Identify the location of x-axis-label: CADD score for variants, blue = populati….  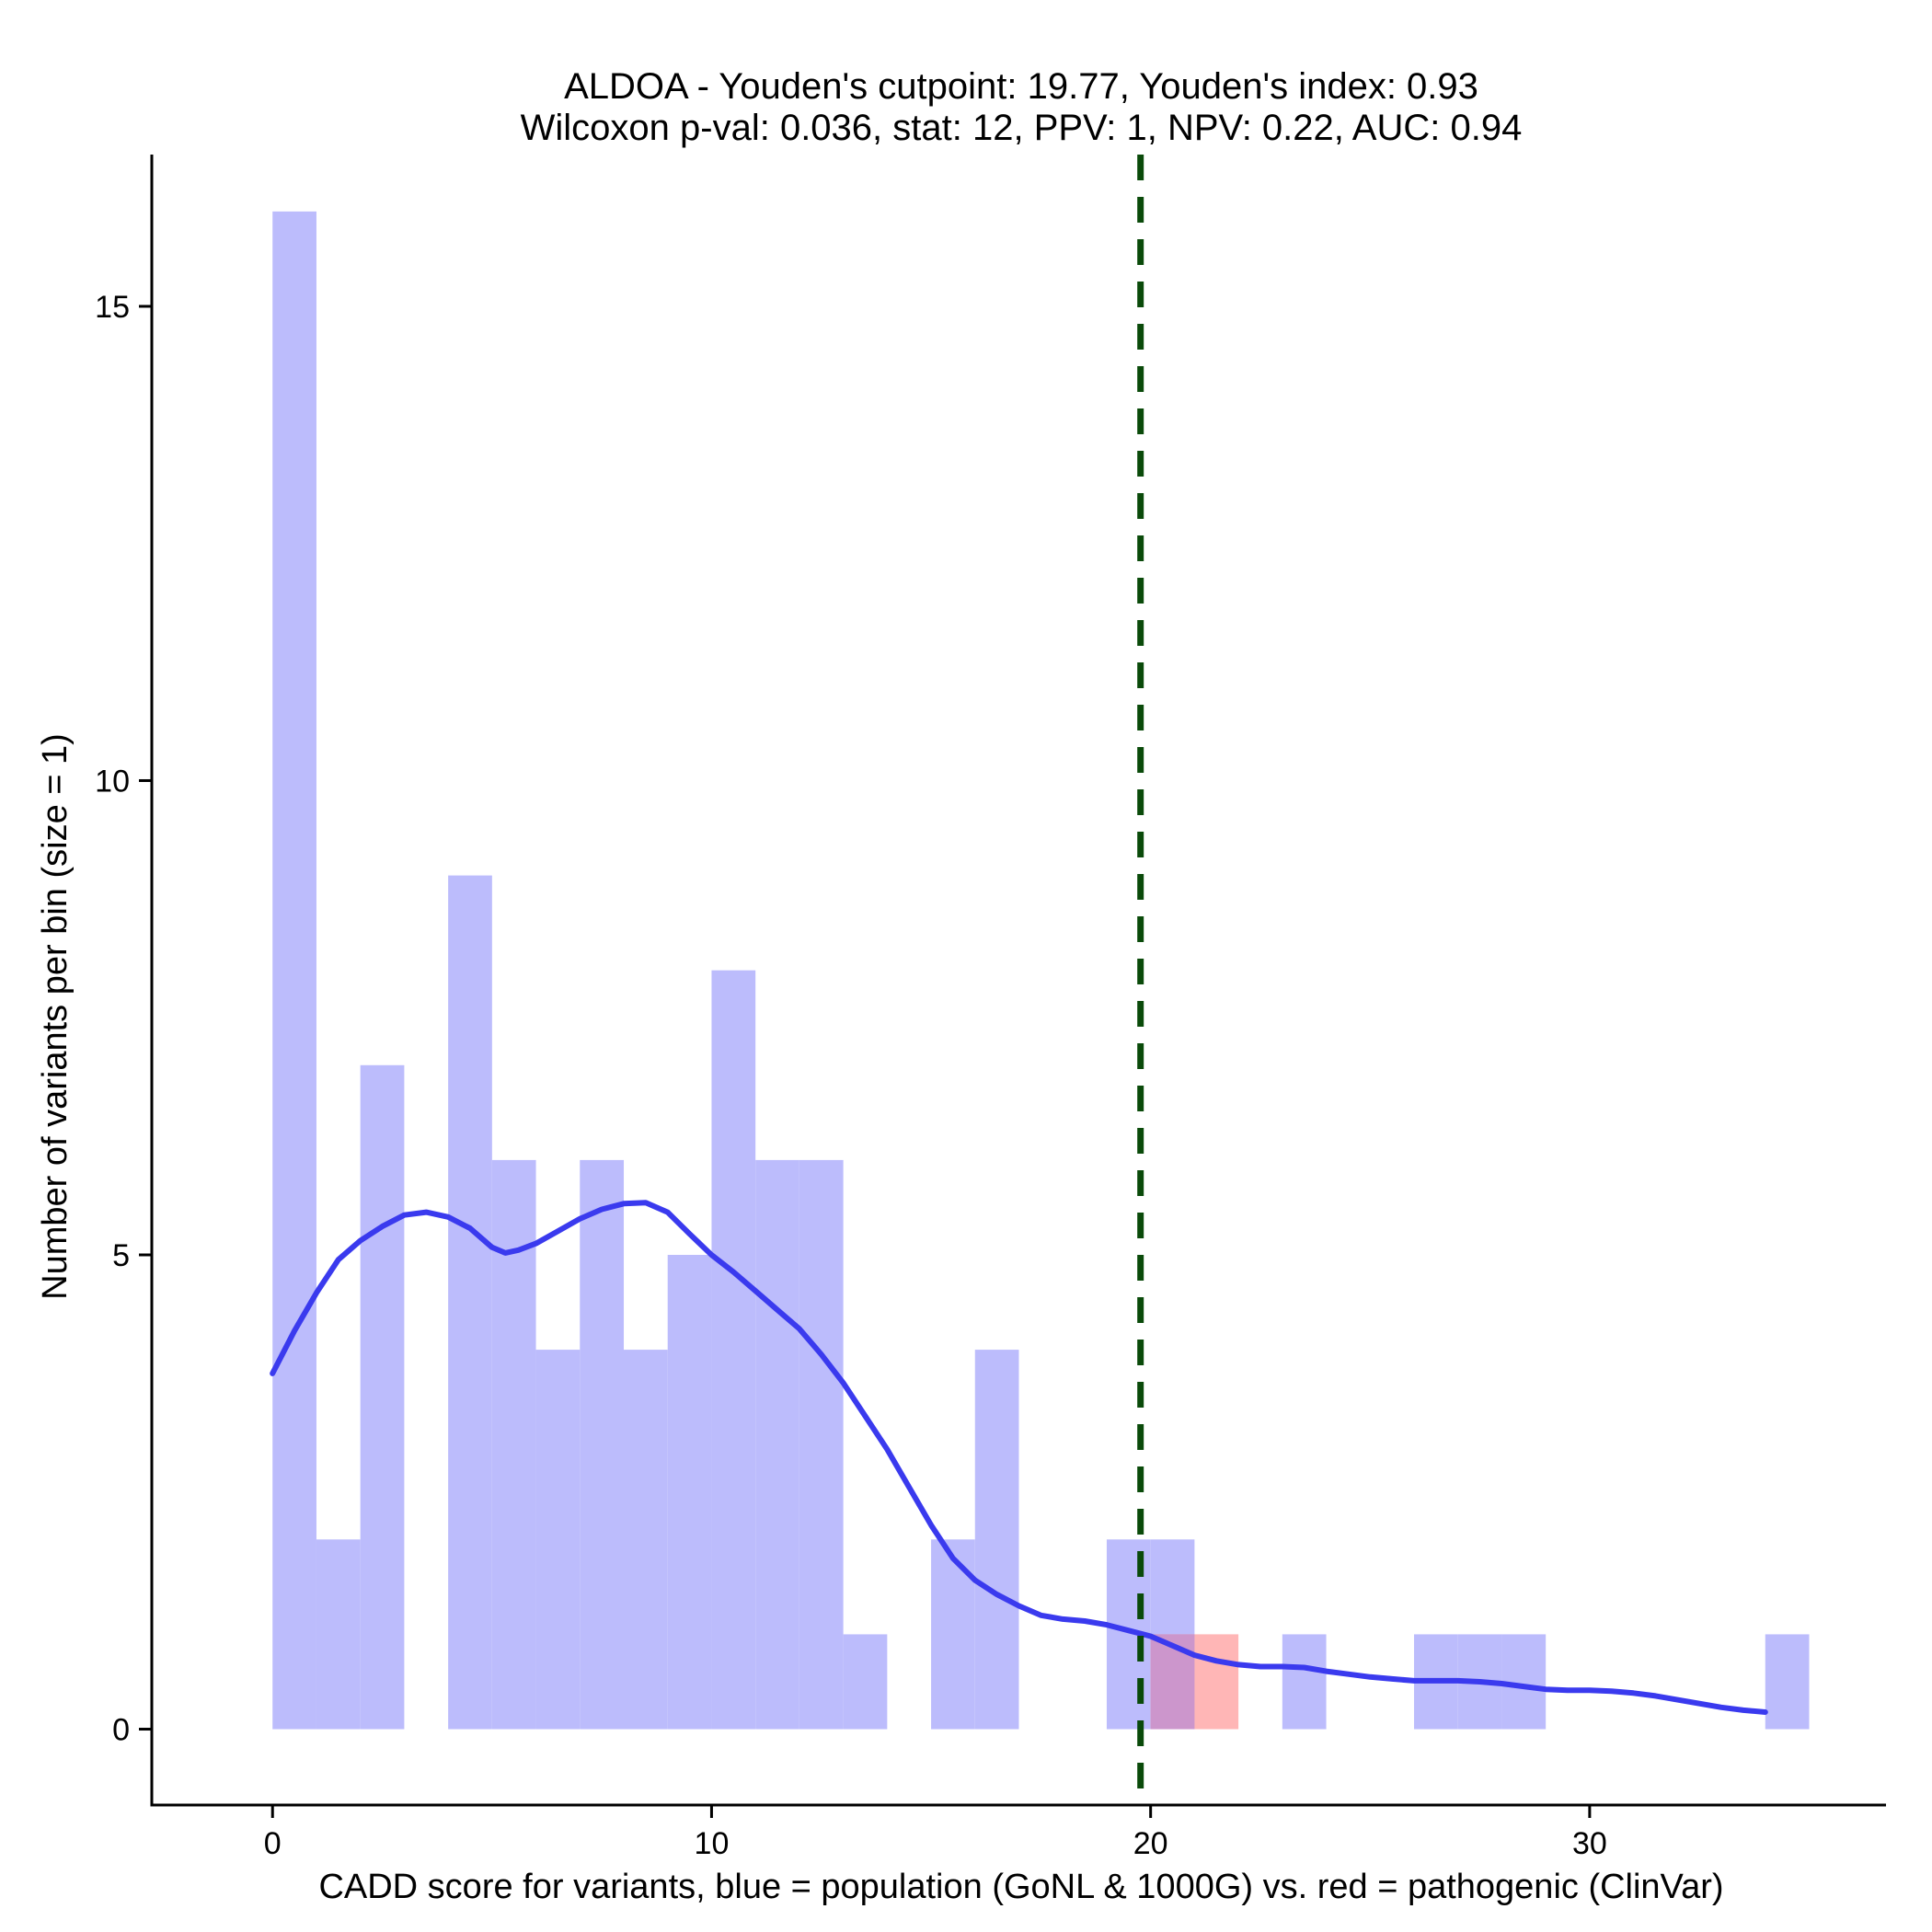
(1020, 1887).